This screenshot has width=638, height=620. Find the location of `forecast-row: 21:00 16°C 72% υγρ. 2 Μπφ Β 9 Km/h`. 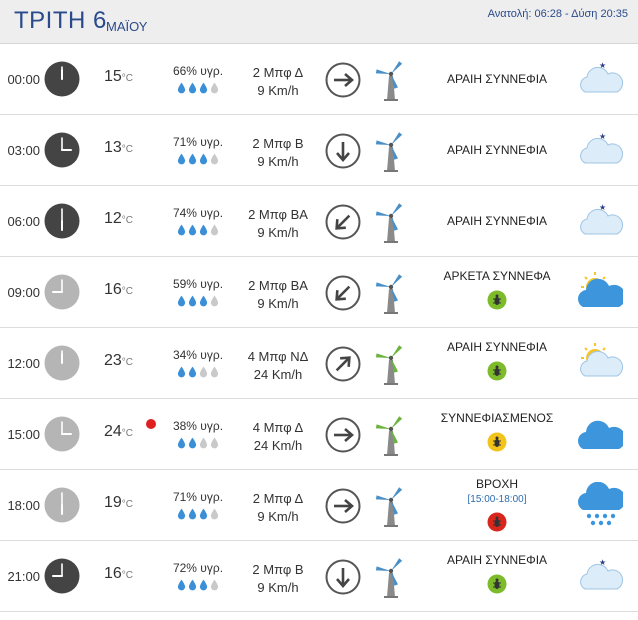

forecast-row: 21:00 16°C 72% υγρ. 2 Μπφ Β 9 Km/h is located at coordinates (319, 576).